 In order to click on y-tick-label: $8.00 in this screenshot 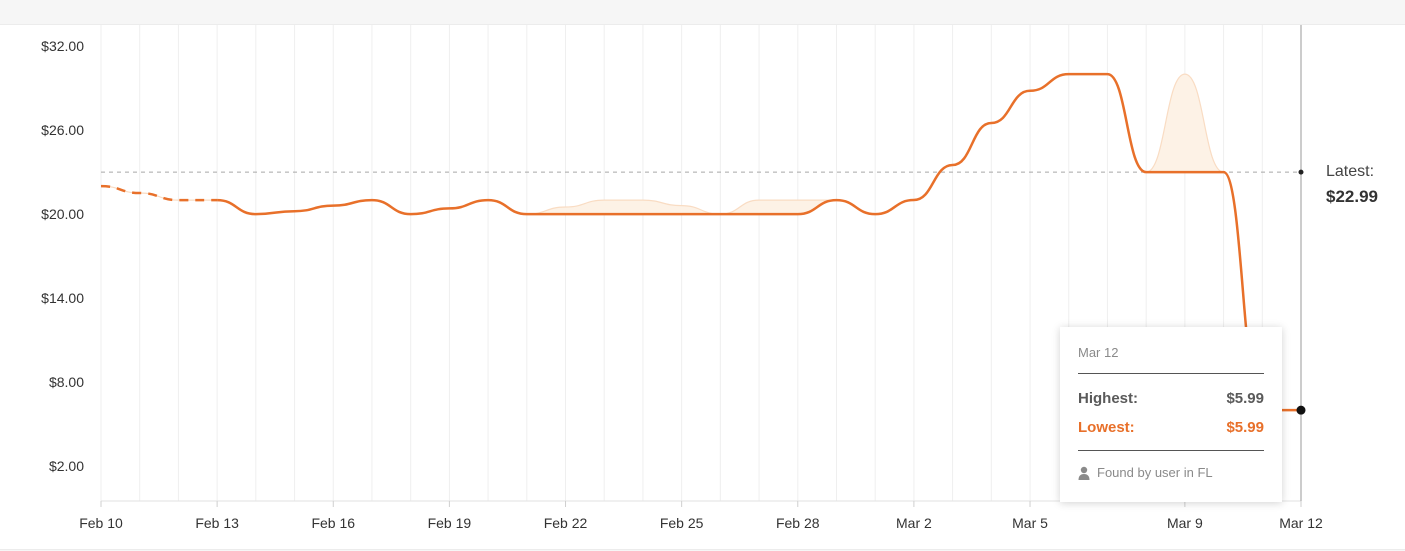, I will do `click(66, 382)`.